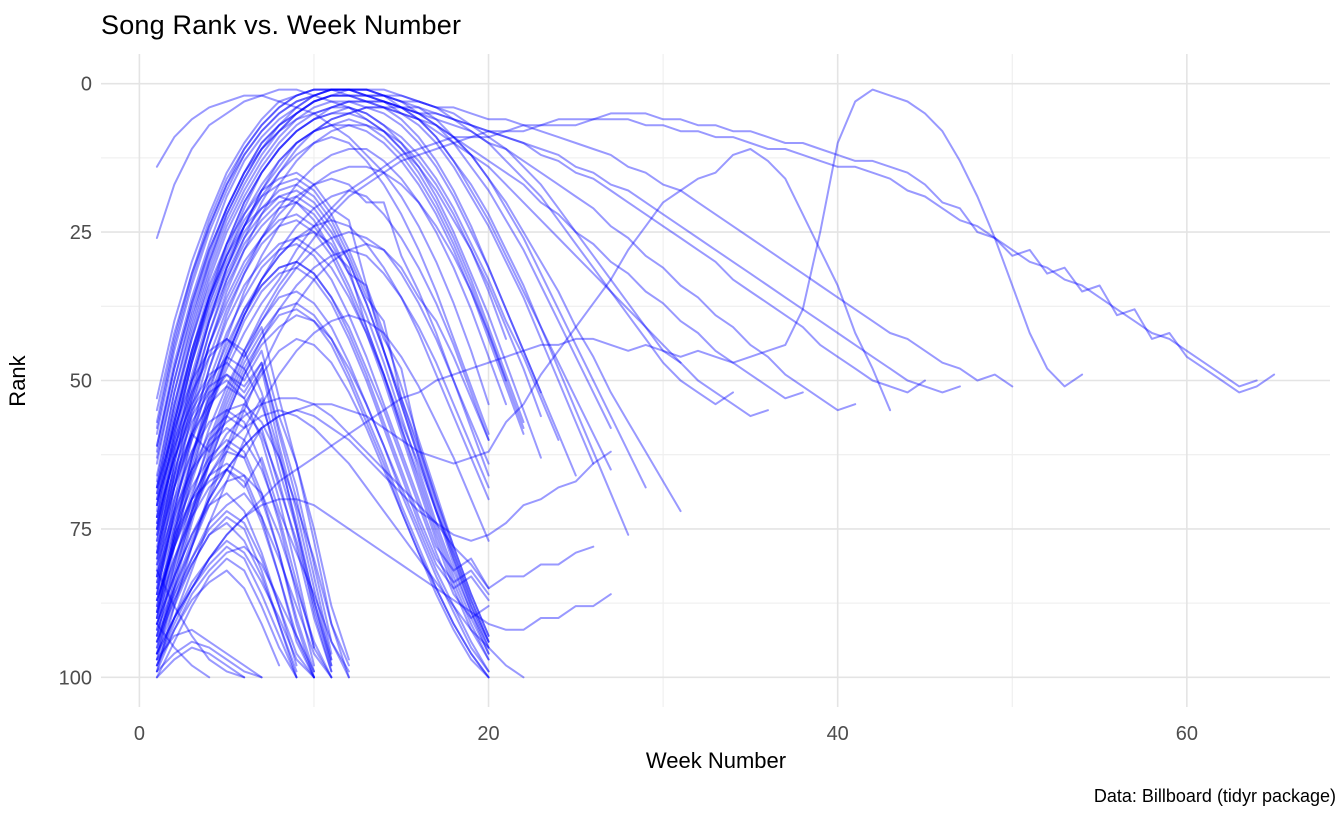  I want to click on y-tick-label: 75, so click(81, 530).